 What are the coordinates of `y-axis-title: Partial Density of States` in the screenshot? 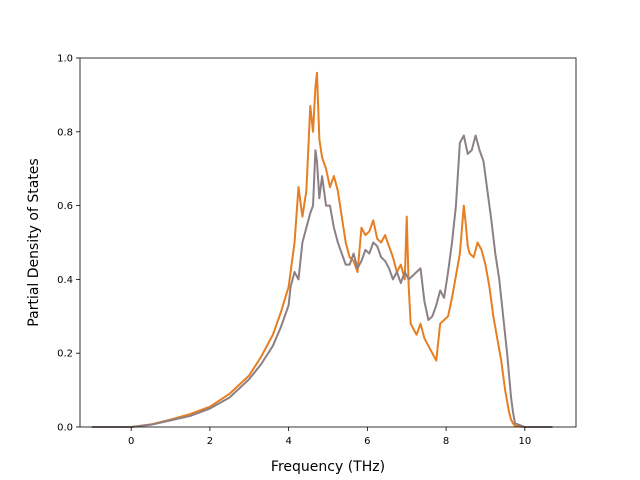 It's located at (34, 242).